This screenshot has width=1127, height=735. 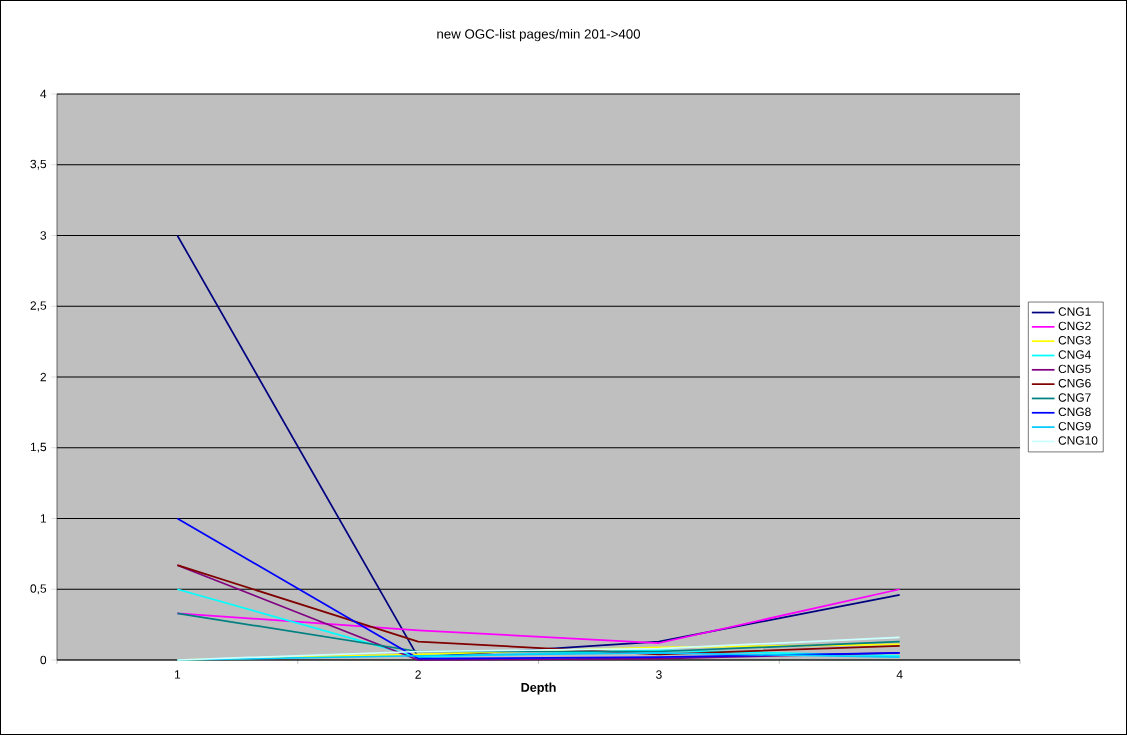 I want to click on legend-label: CNG7, so click(x=1074, y=397).